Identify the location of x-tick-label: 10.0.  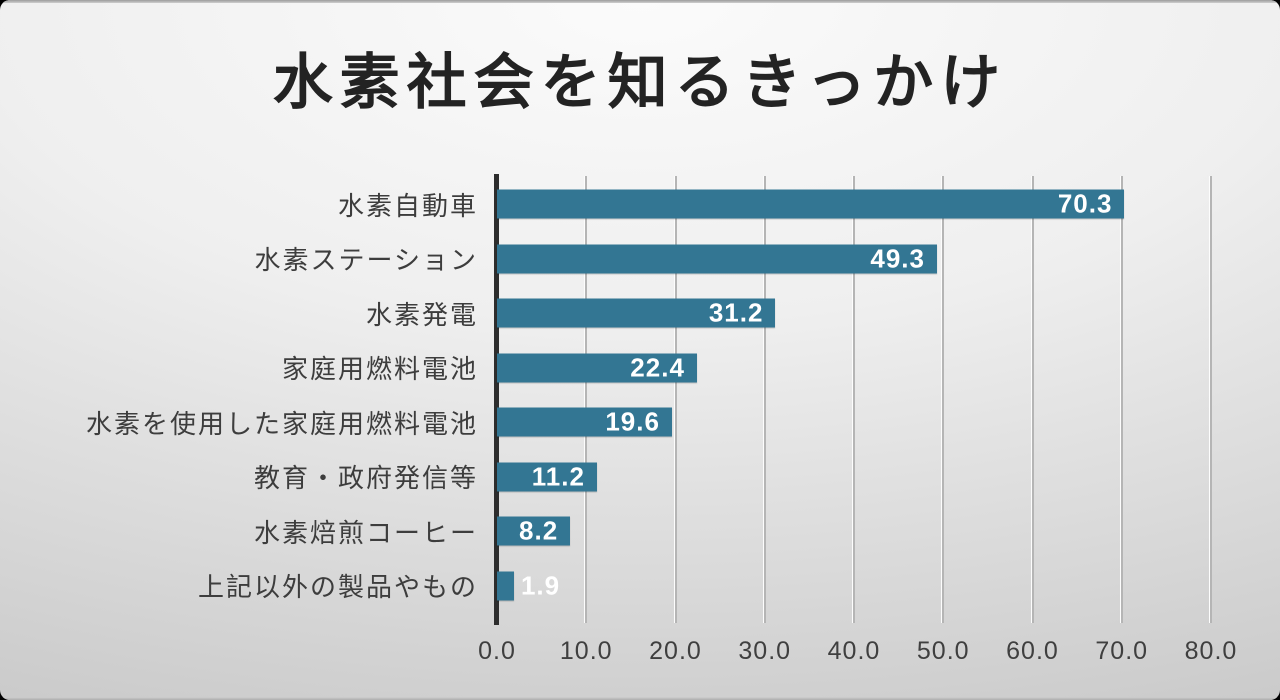
(586, 651).